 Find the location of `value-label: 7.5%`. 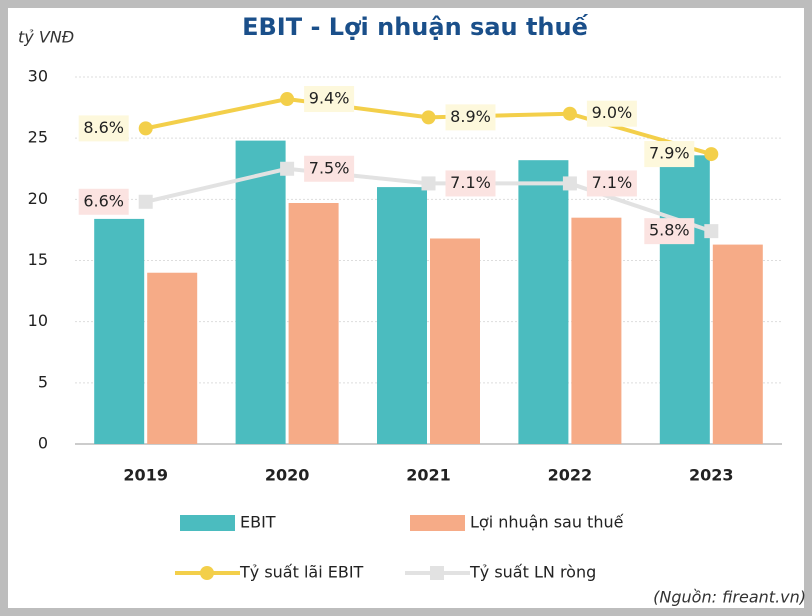

value-label: 7.5% is located at coordinates (329, 167).